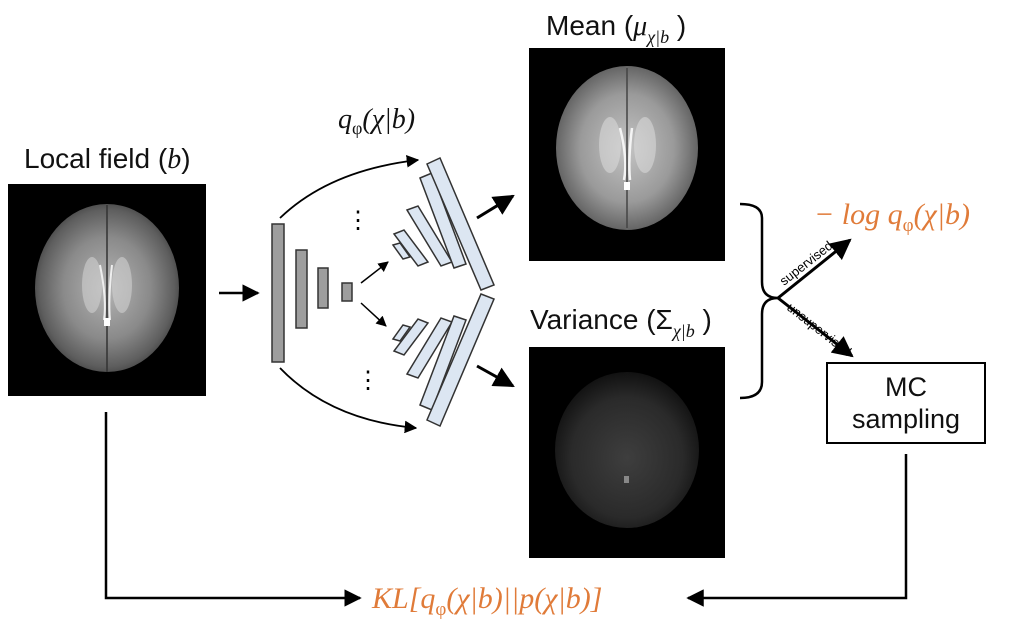 This screenshot has width=1023, height=626. What do you see at coordinates (908, 225) in the screenshot?
I see `nll-phi: φ` at bounding box center [908, 225].